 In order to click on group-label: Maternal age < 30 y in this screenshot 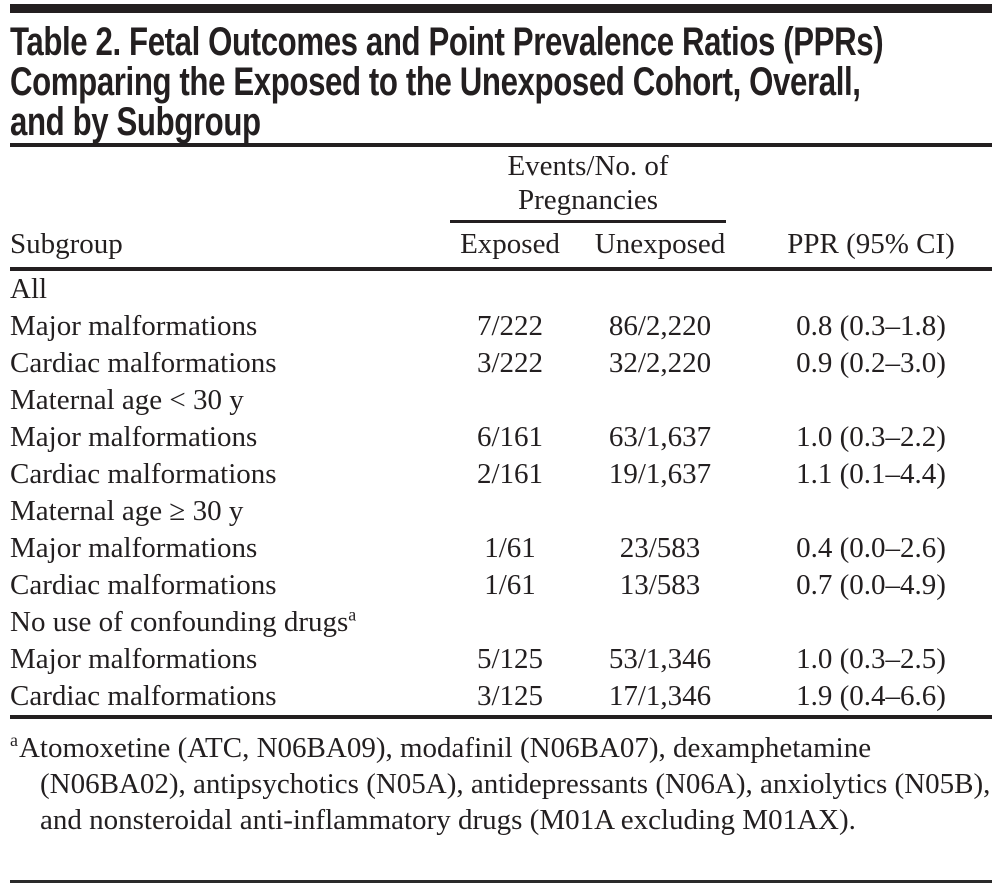, I will do `click(127, 400)`.